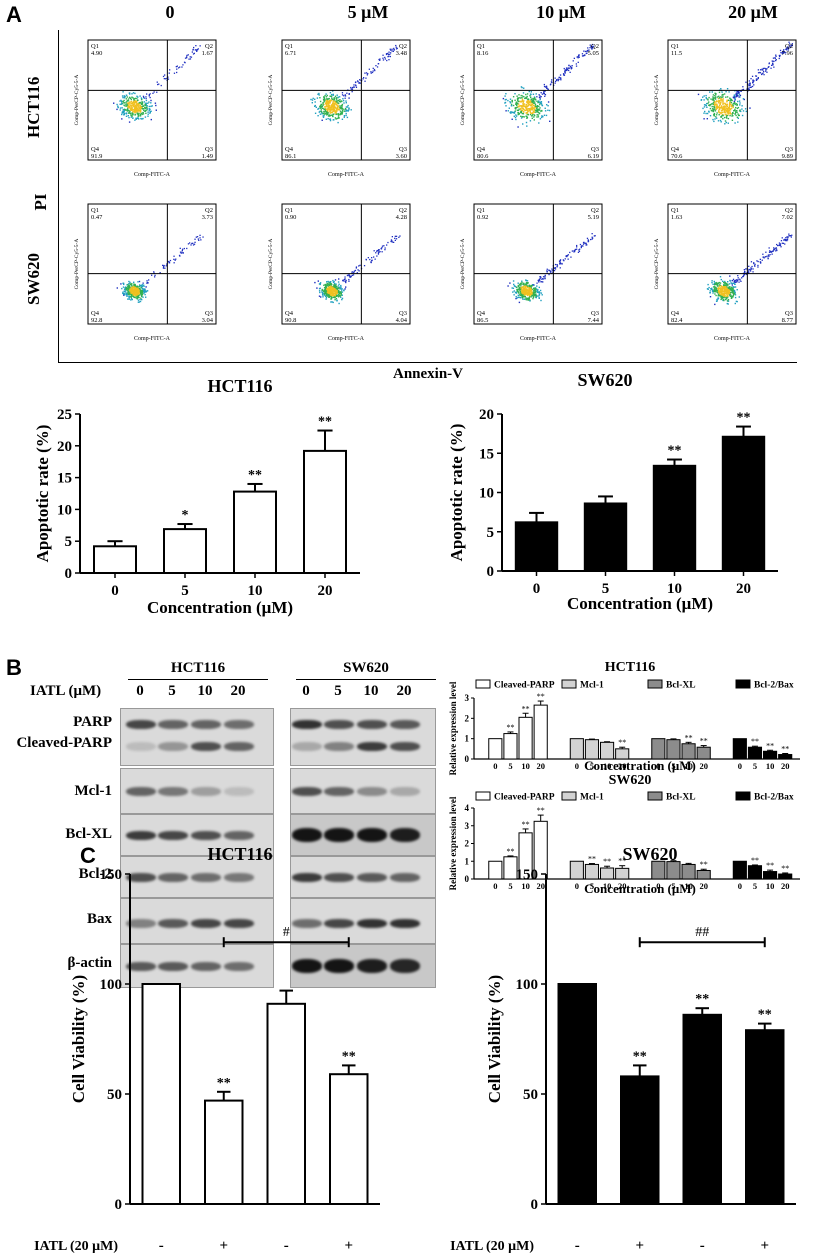 The width and height of the screenshot is (816, 1258). I want to click on y-tick-label: 150, so click(111, 875).